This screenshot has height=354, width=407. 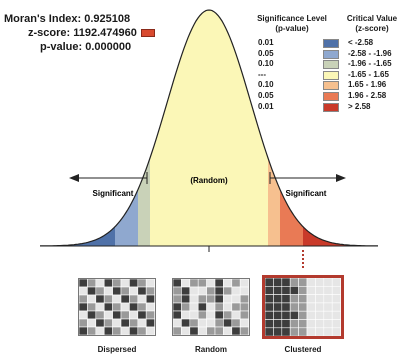 I want to click on p-value-value: 0.000000, so click(x=108, y=47).